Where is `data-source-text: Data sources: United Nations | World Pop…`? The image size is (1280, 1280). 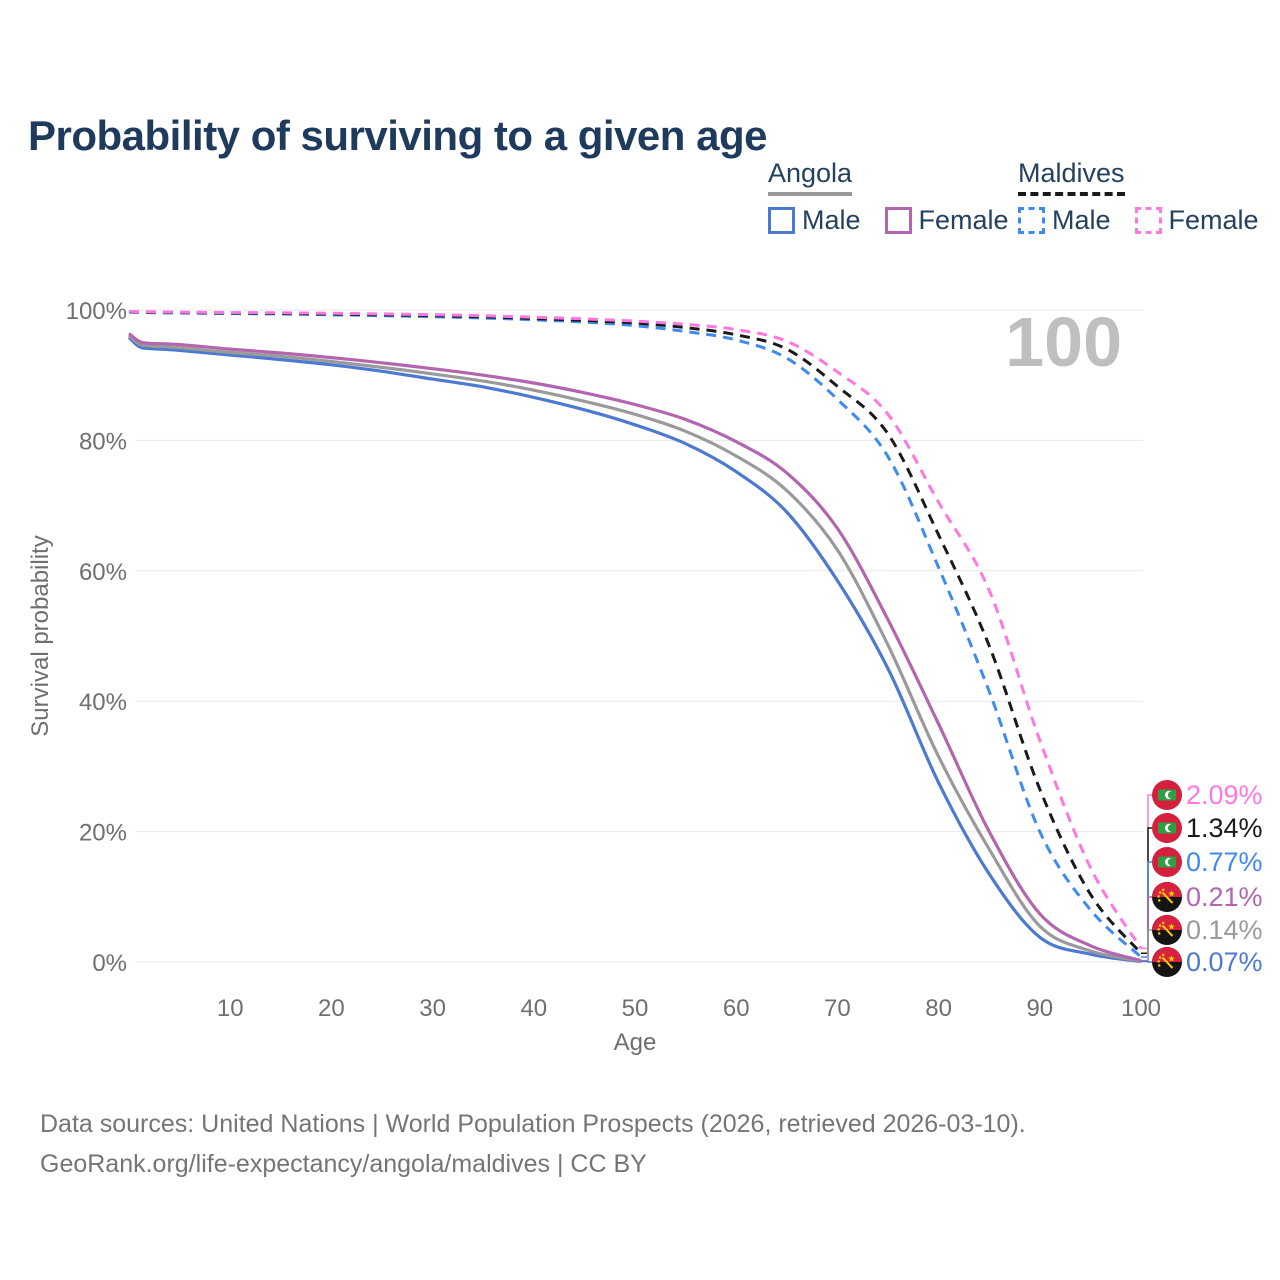 data-source-text: Data sources: United Nations | World Pop… is located at coordinates (533, 1124).